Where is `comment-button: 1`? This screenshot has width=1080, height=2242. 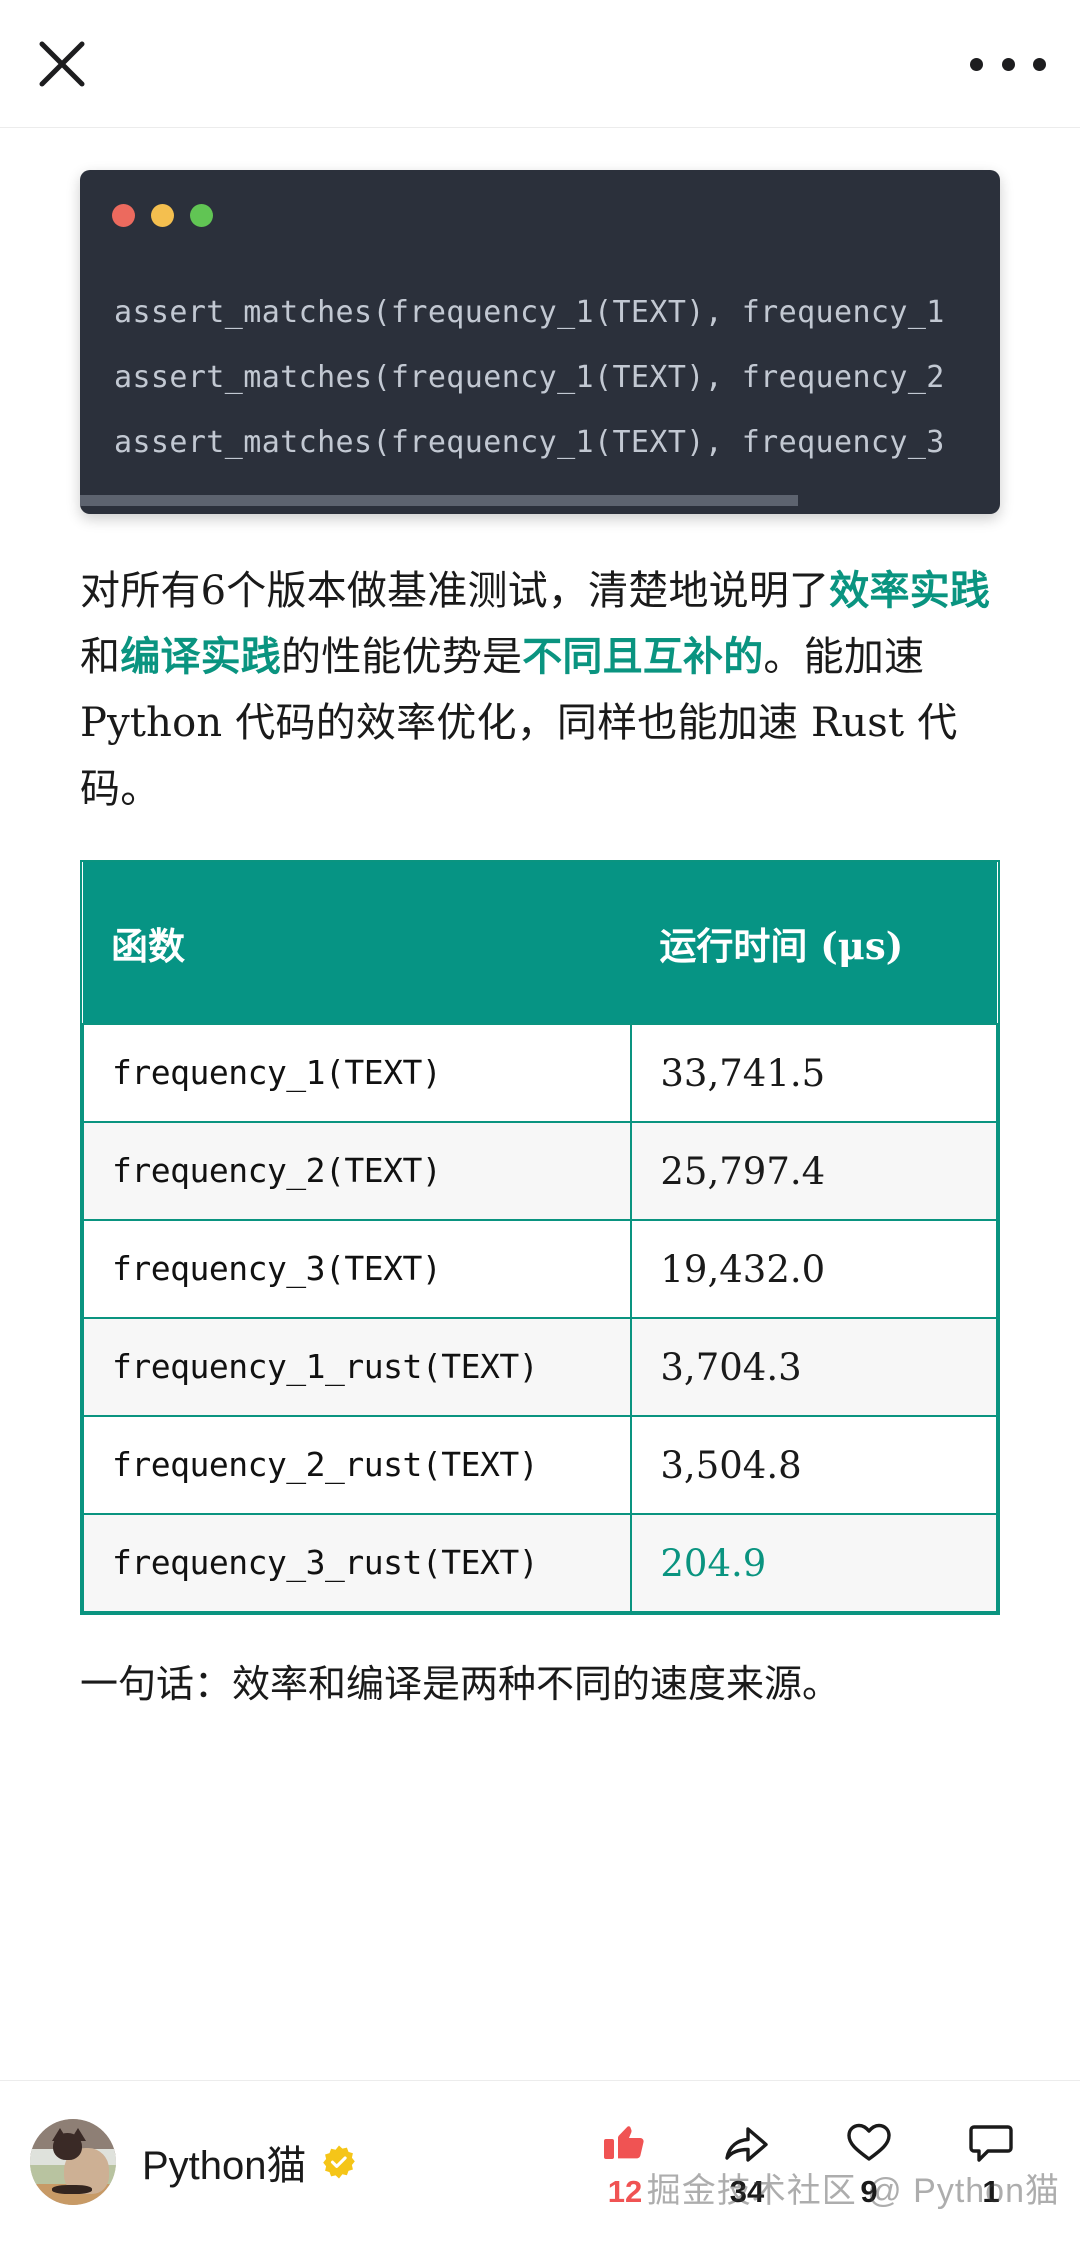
comment-button: 1 is located at coordinates (991, 2161).